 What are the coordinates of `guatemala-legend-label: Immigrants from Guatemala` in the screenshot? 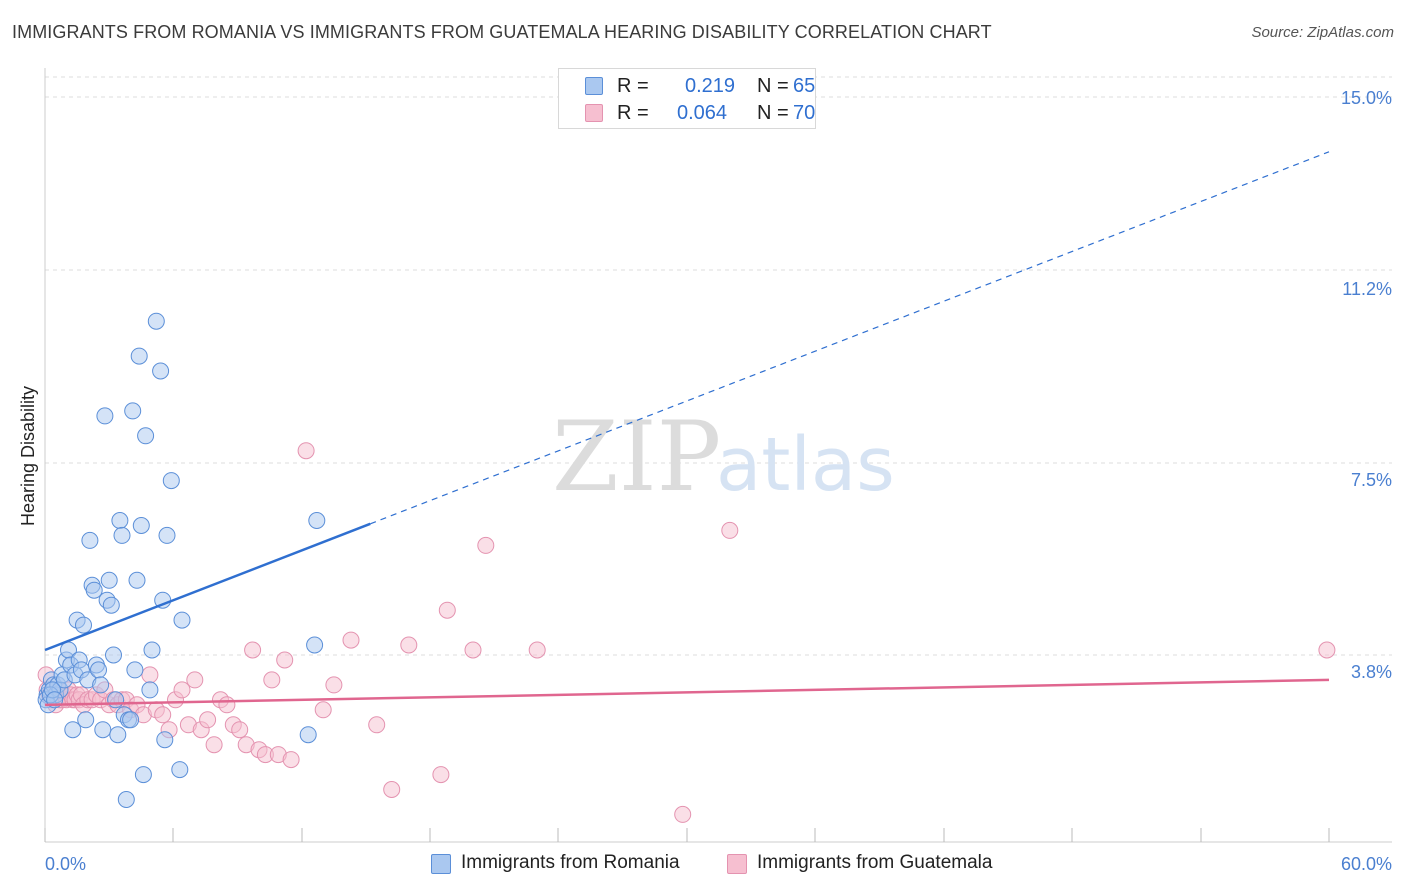 It's located at (875, 862).